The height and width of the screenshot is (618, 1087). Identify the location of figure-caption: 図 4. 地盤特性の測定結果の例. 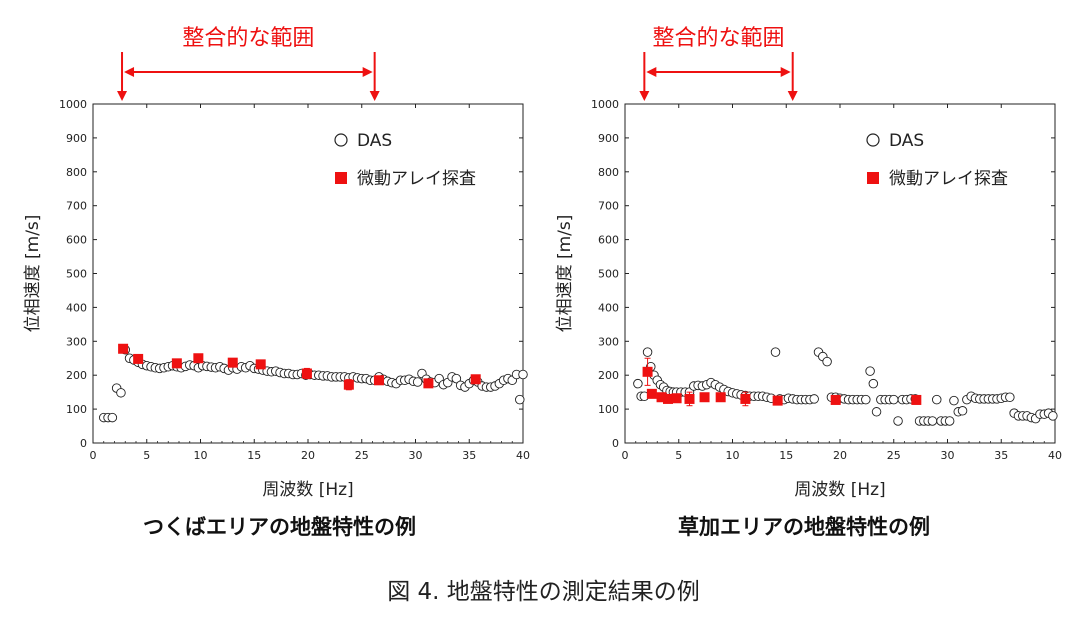
(543, 592).